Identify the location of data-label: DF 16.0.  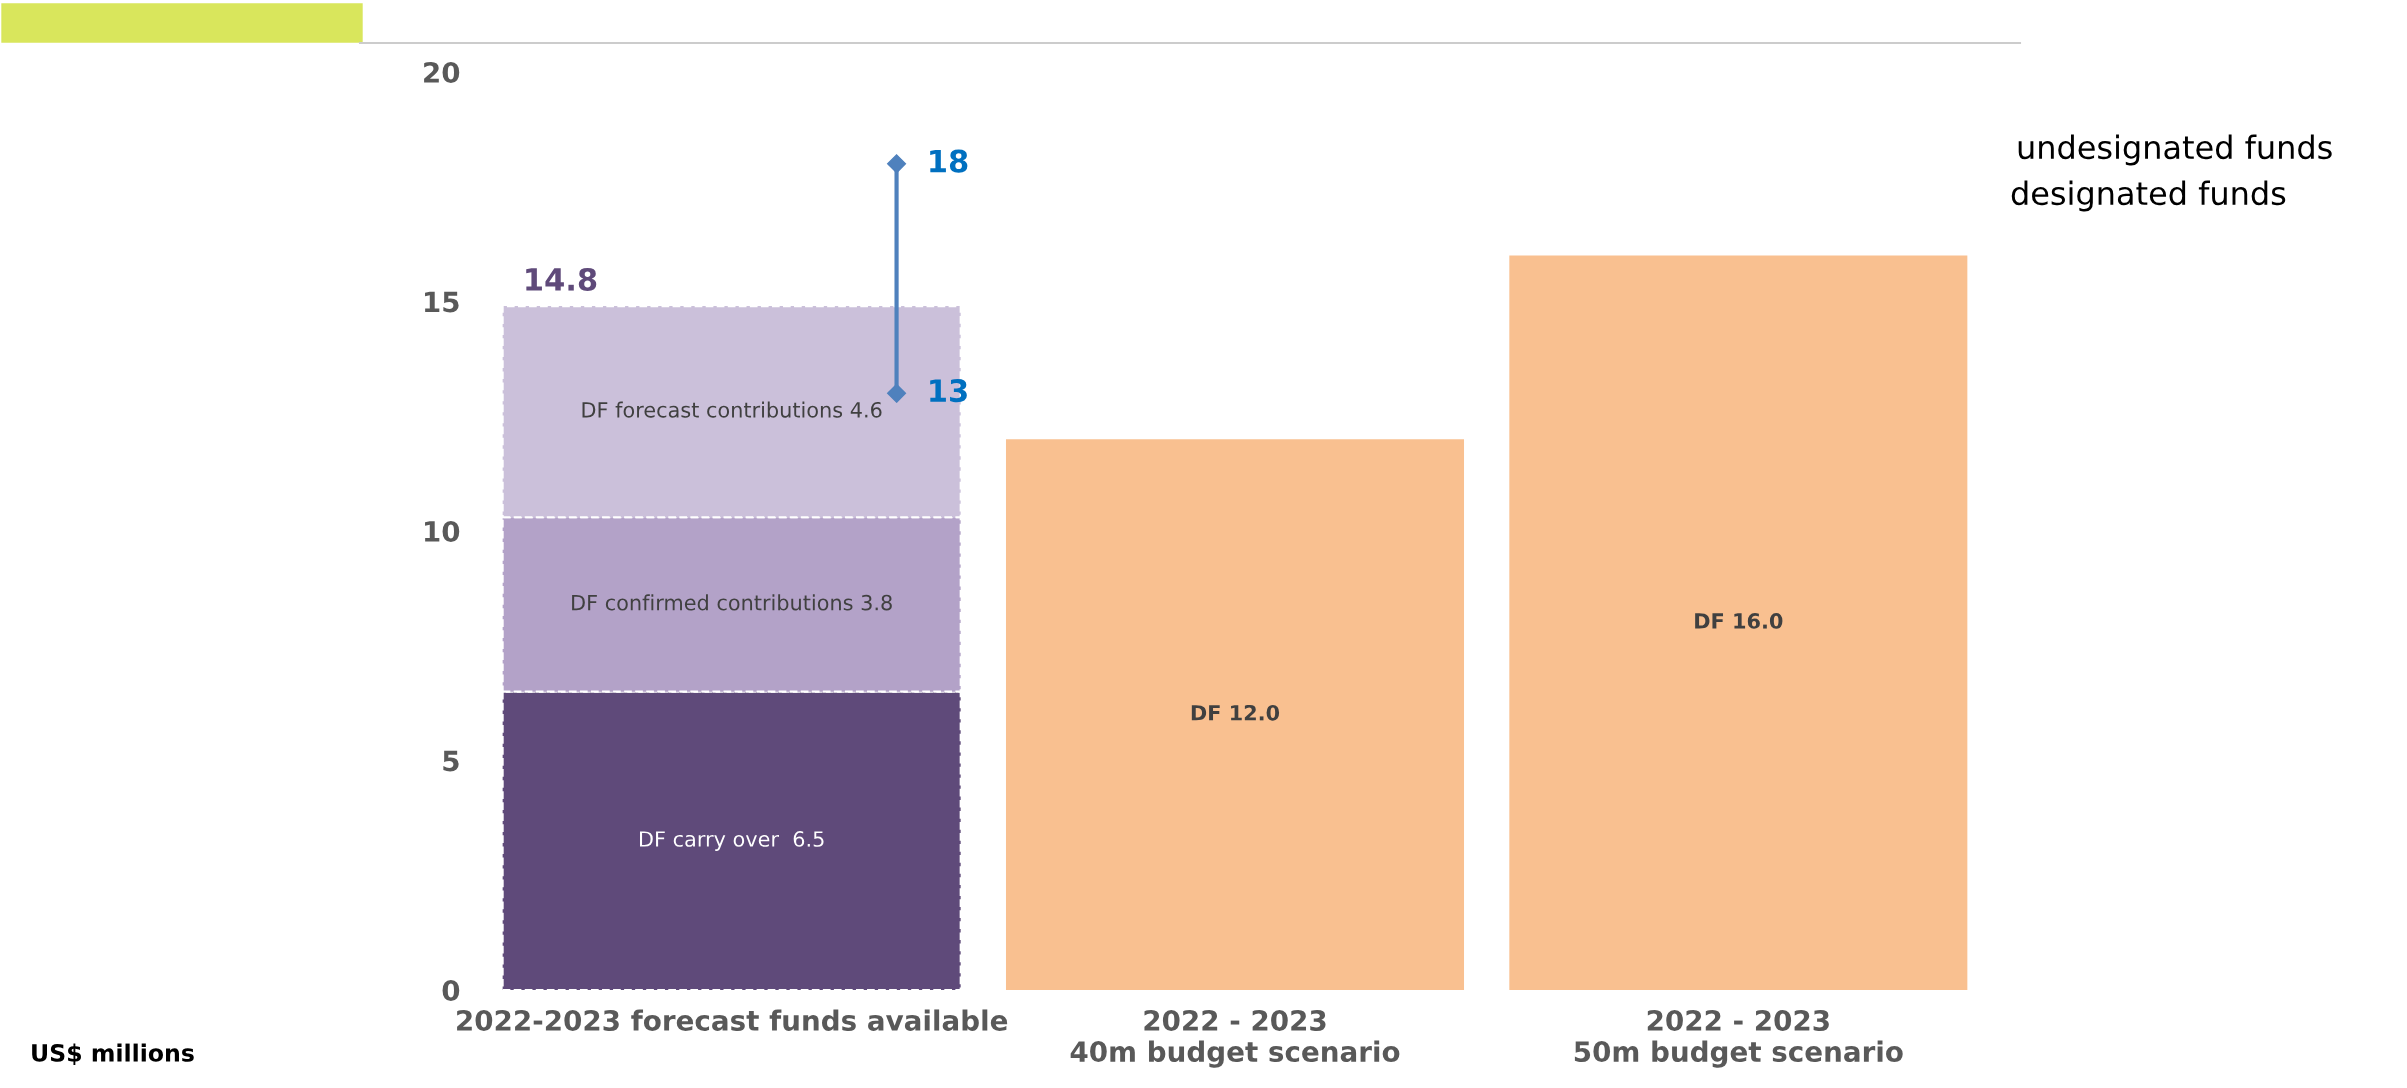
(1739, 621).